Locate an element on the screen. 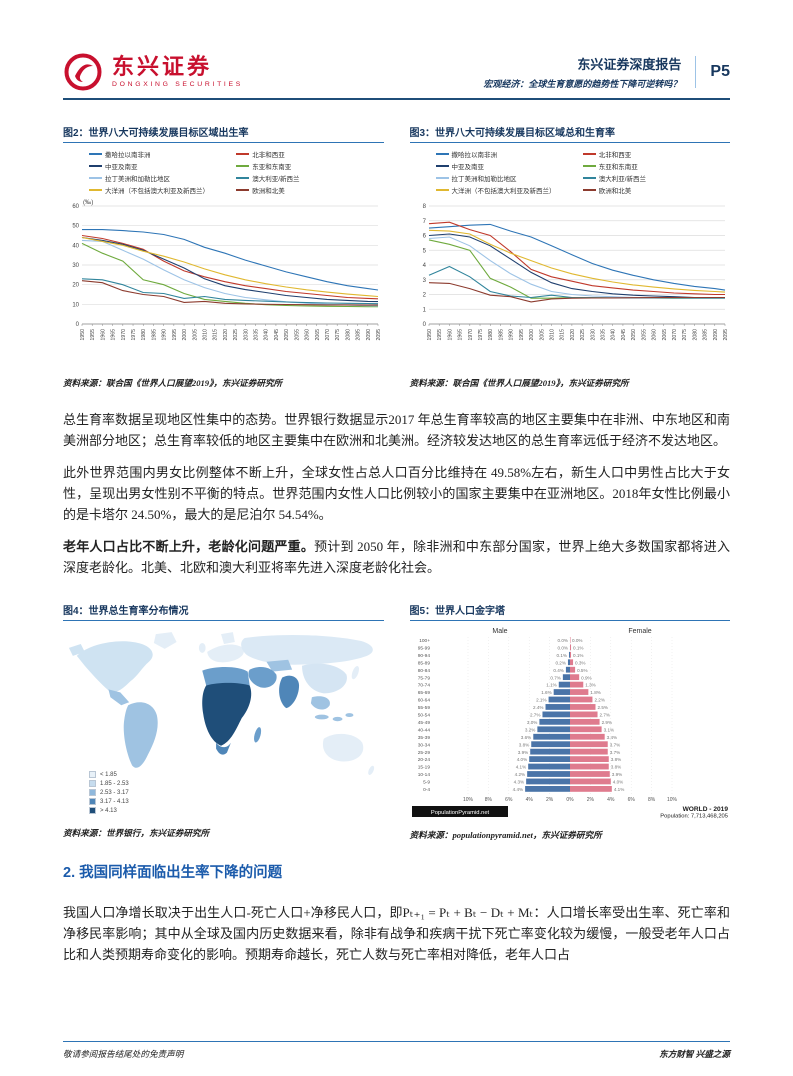 This screenshot has height=1076, width=793. page-footer: 敬请参阅报告结尾处的免责声明 东方财智 兴盛之源 is located at coordinates (396, 1050).